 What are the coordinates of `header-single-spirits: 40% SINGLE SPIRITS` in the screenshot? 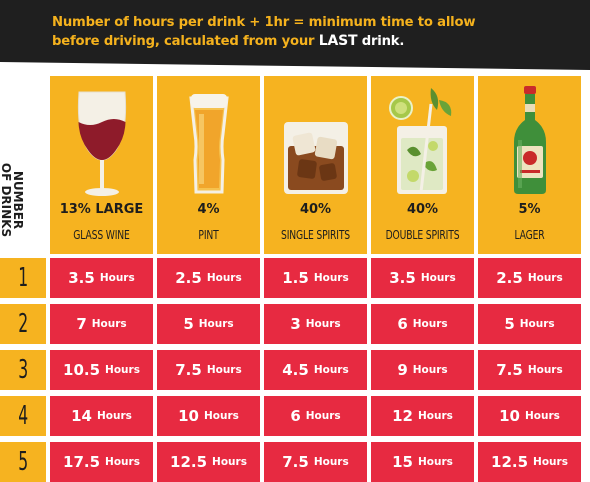 It's located at (315, 165).